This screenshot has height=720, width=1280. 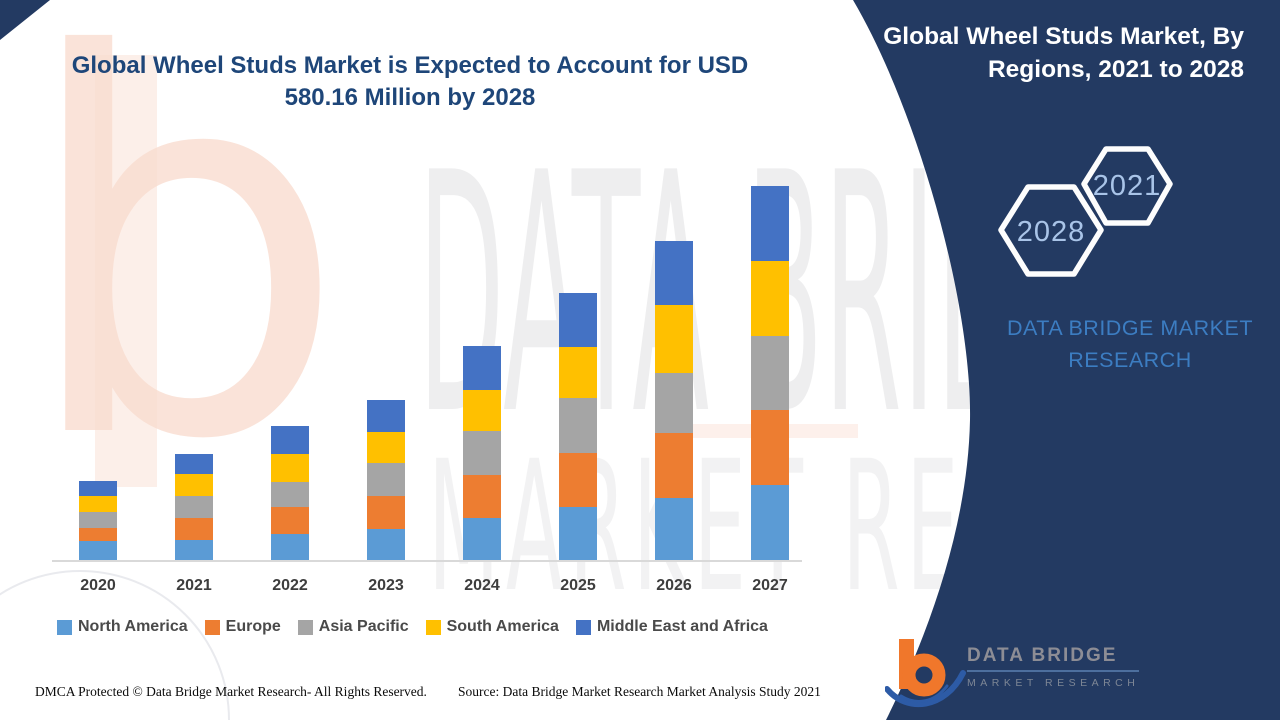 What do you see at coordinates (410, 98) in the screenshot?
I see `chart-title-line2: 580.16 Million by 2028` at bounding box center [410, 98].